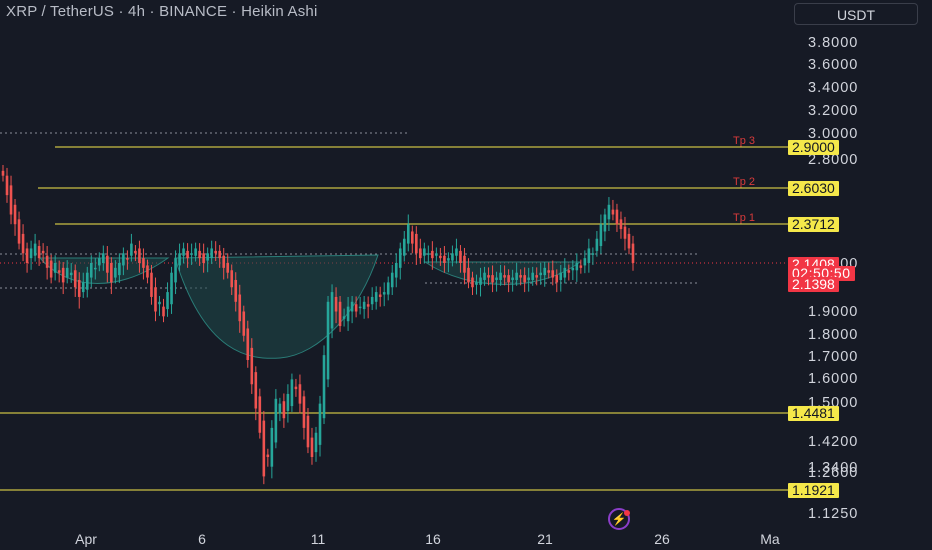  What do you see at coordinates (545, 539) in the screenshot?
I see `x-tick-label: 21` at bounding box center [545, 539].